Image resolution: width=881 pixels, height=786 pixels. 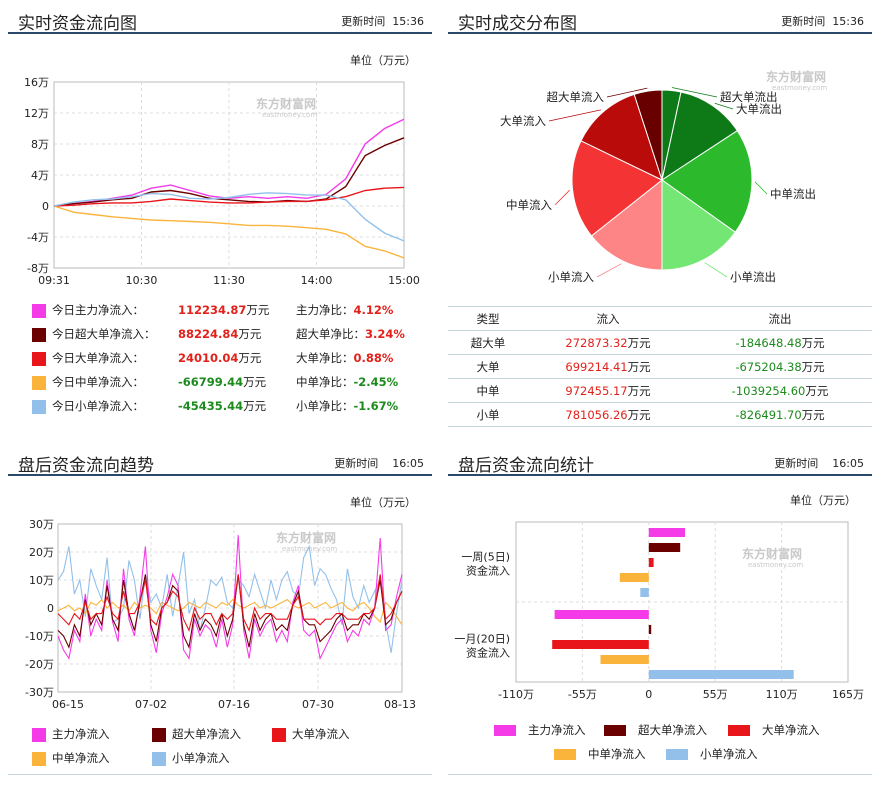 What do you see at coordinates (211, 382) in the screenshot?
I see `summary-value: -66799.44` at bounding box center [211, 382].